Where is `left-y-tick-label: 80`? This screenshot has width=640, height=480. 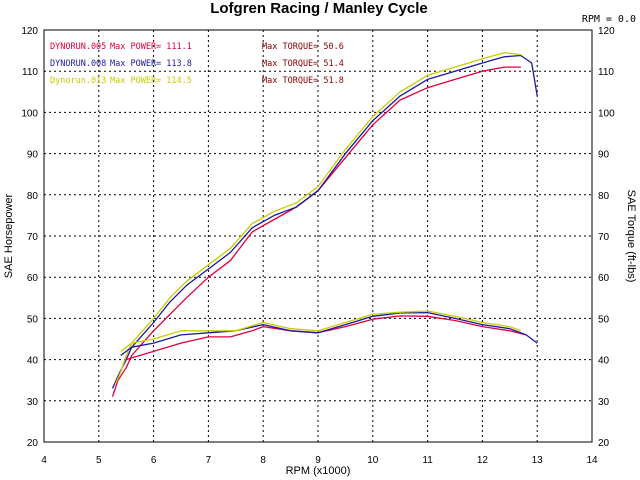 left-y-tick-label: 80 is located at coordinates (33, 196).